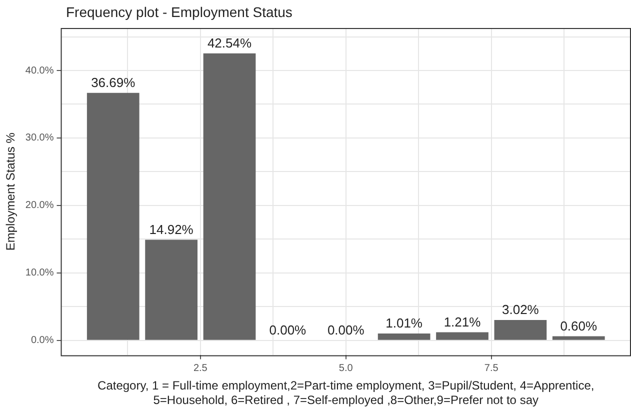  I want to click on y-tick-label: 30.0%, so click(39, 138).